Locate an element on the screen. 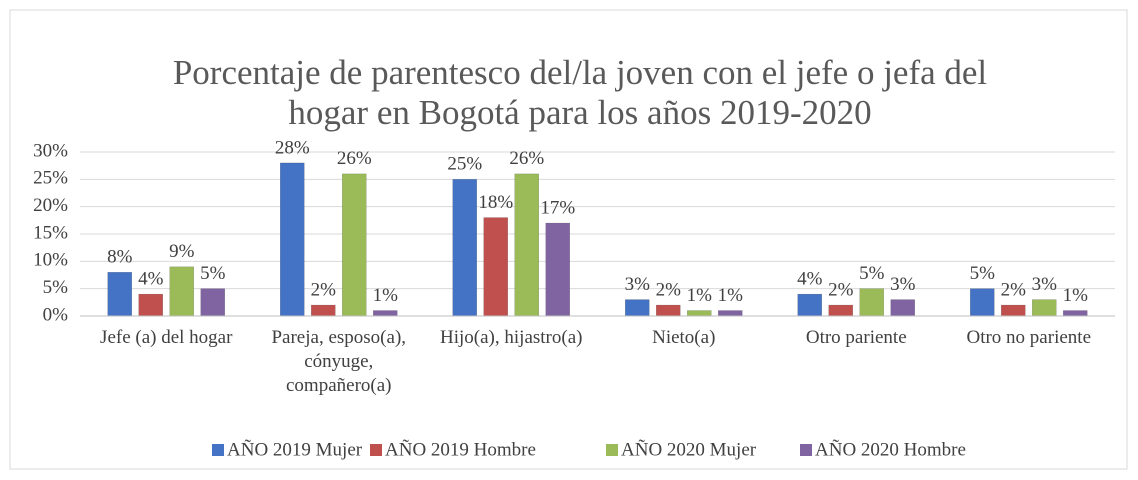 The width and height of the screenshot is (1138, 480). data-label: 8% is located at coordinates (120, 257).